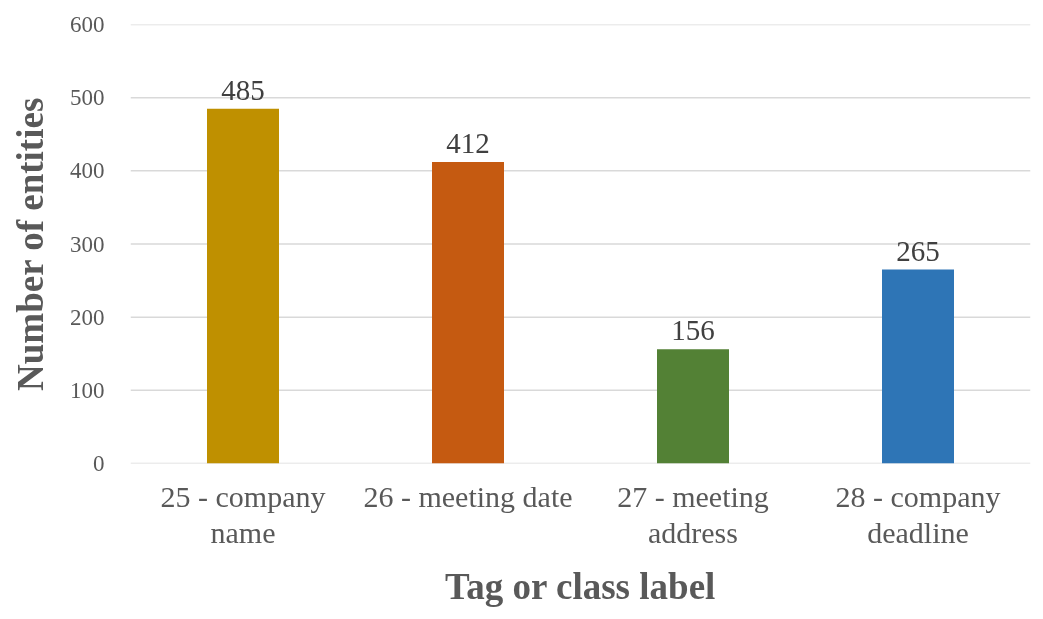 This screenshot has width=1043, height=619. What do you see at coordinates (580, 586) in the screenshot?
I see `x-axis-title: Tag or class label` at bounding box center [580, 586].